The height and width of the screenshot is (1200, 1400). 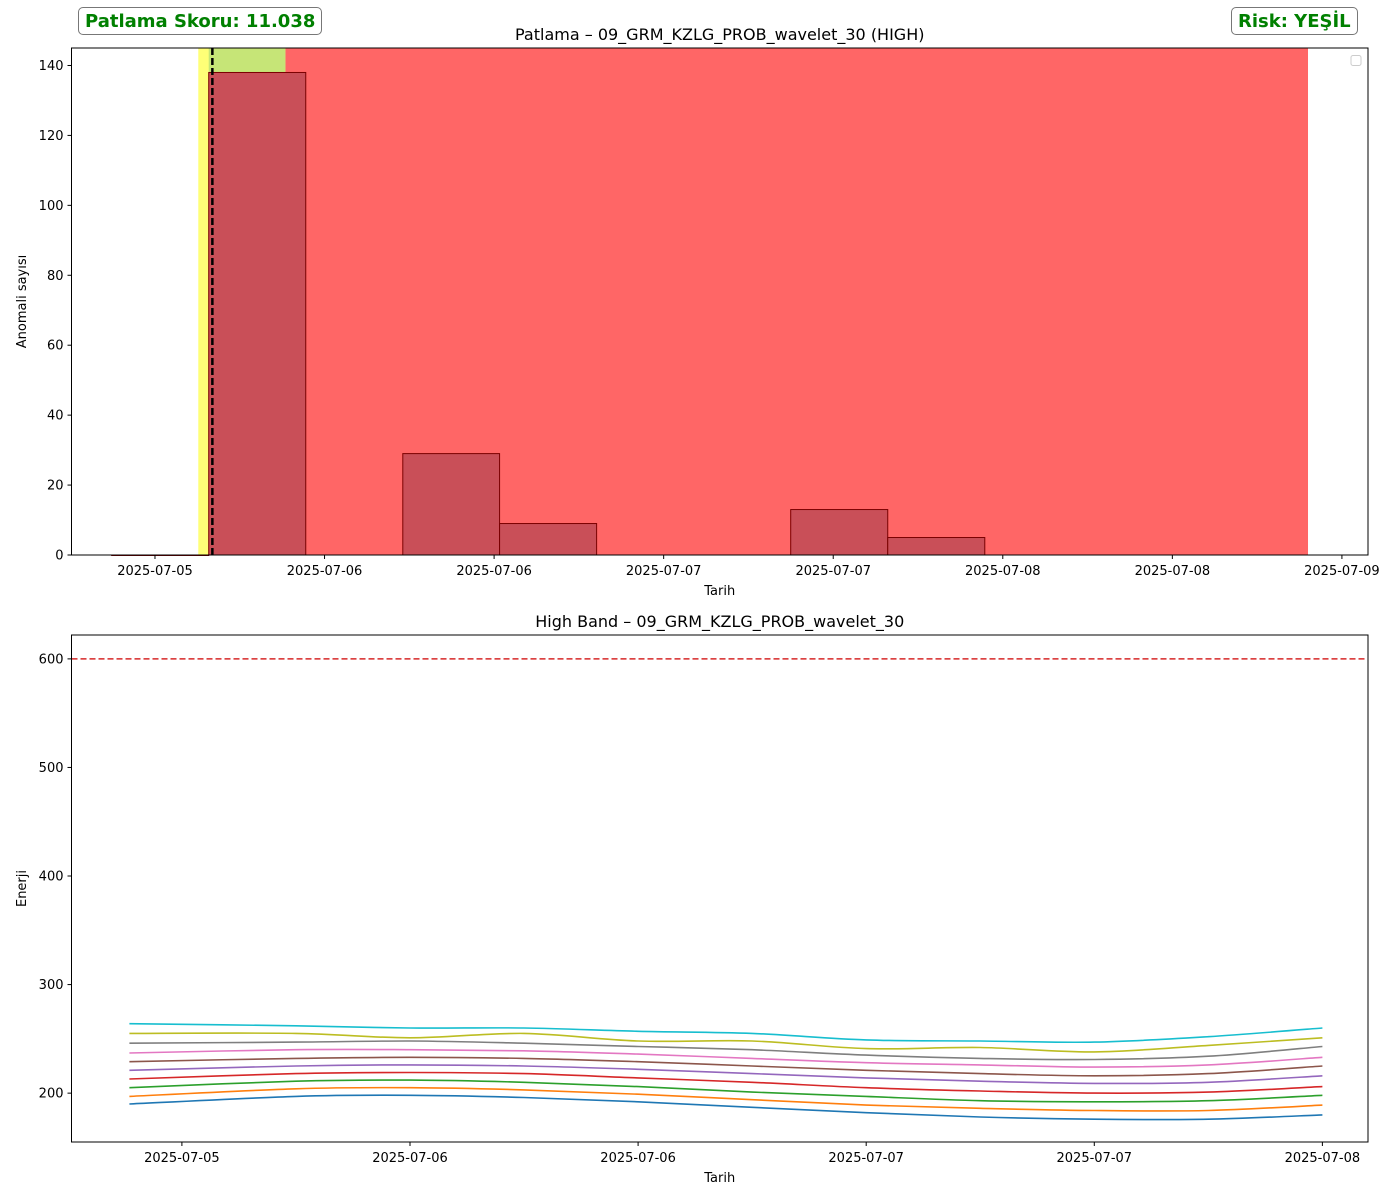 What do you see at coordinates (51, 877) in the screenshot?
I see `y-tick-label: 400` at bounding box center [51, 877].